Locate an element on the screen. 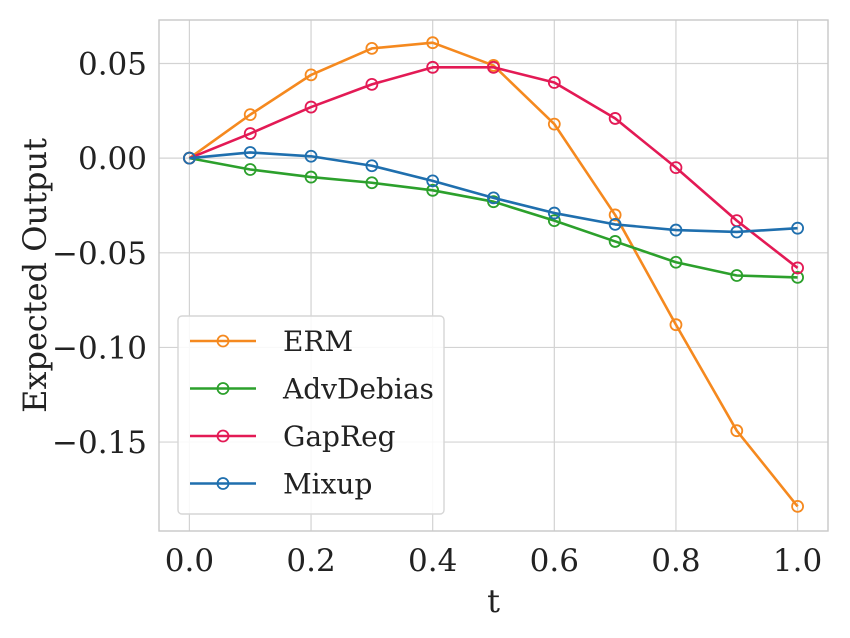 This screenshot has height=638, width=850. y-tick-label: −0.10 is located at coordinates (99, 348).